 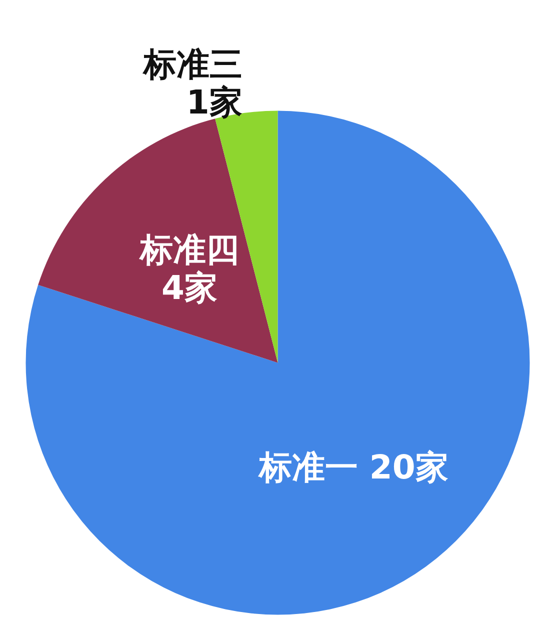 What do you see at coordinates (191, 64) in the screenshot?
I see `slice-label: 标准三` at bounding box center [191, 64].